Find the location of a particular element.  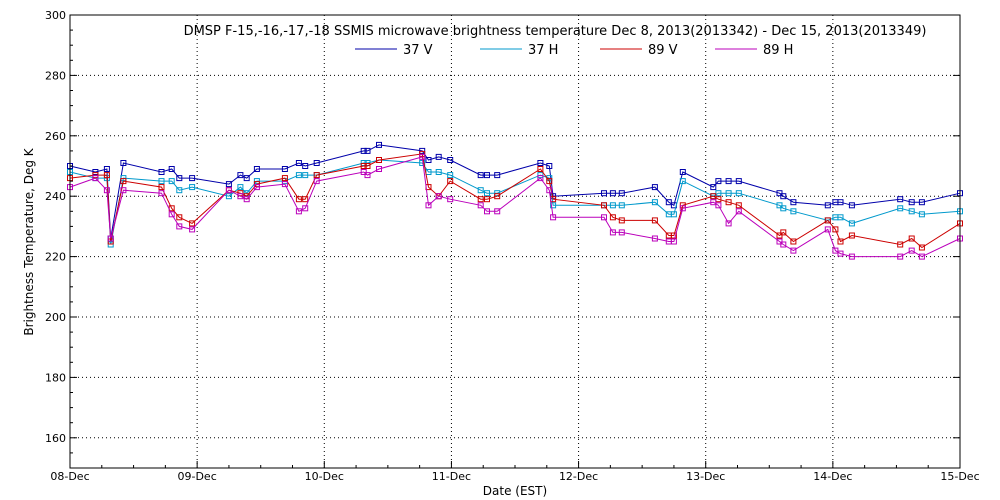

x-axis-title: Date (EST) is located at coordinates (515, 491).